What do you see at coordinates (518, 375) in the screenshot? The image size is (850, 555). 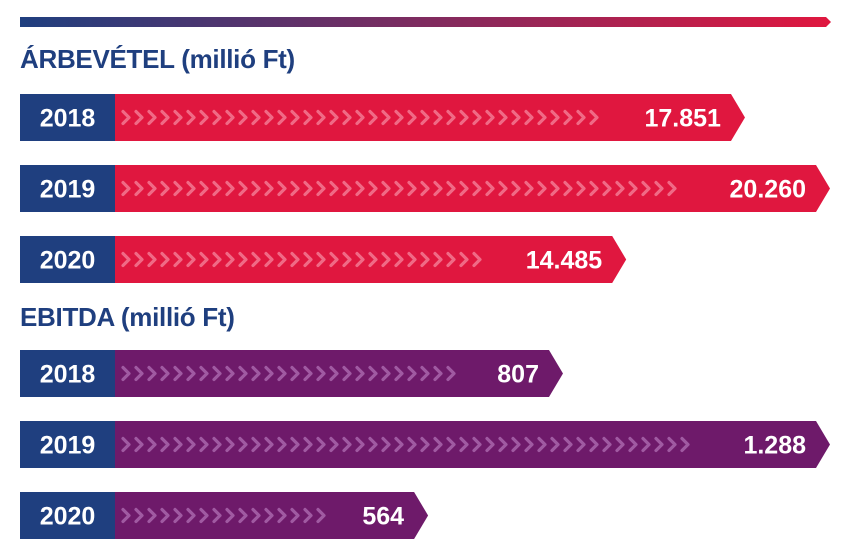 I see `ebitda-value-label: 807` at bounding box center [518, 375].